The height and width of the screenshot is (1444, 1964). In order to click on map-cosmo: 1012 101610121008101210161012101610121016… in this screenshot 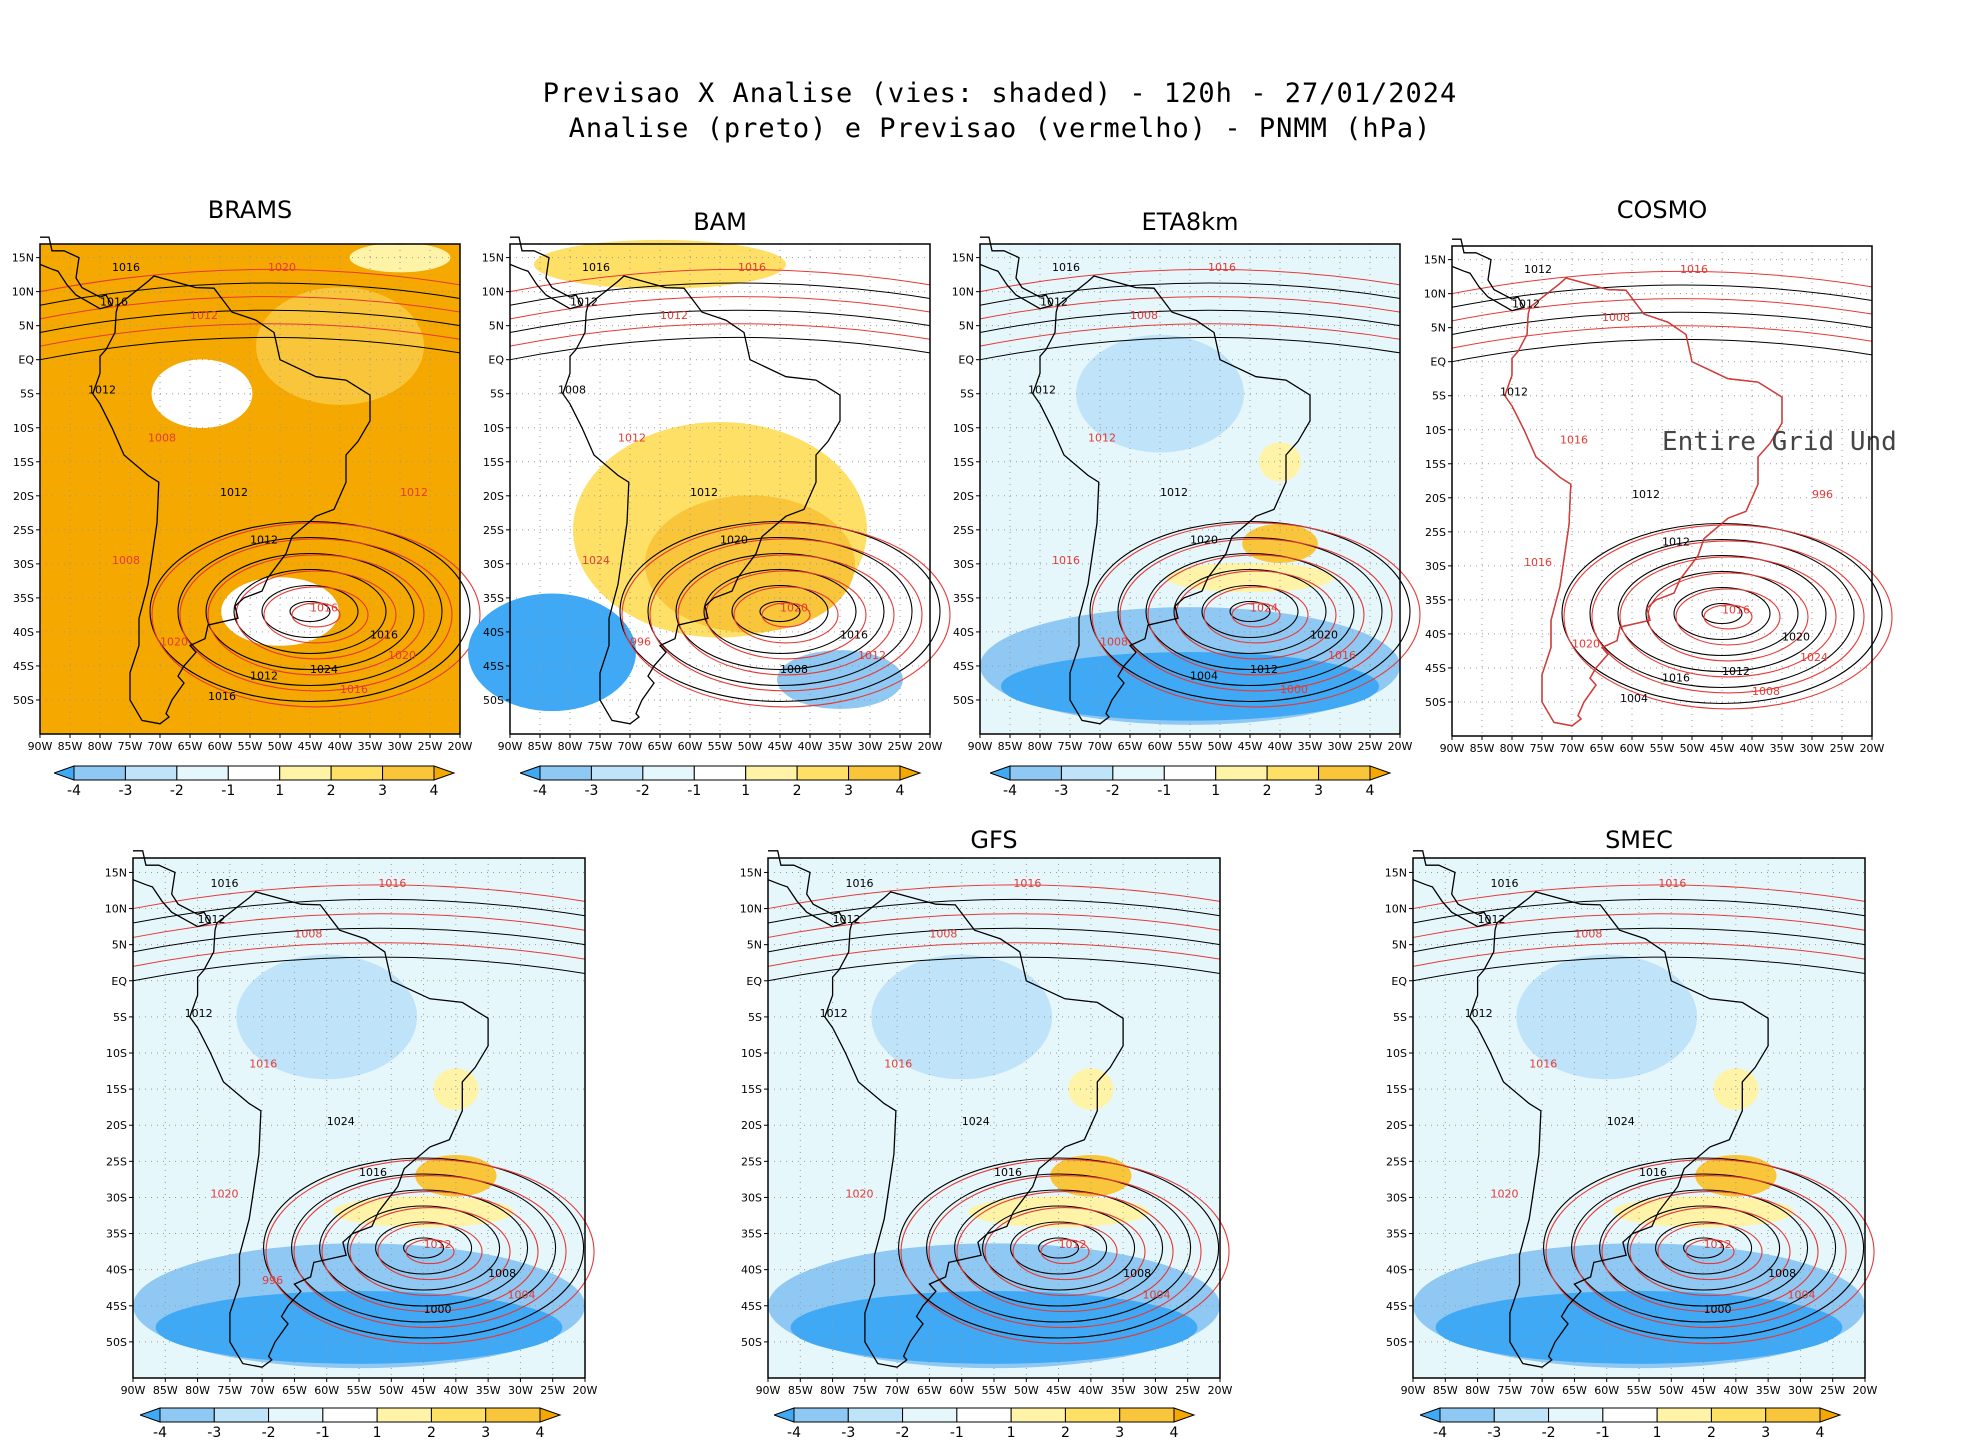, I will do `click(1660, 496)`.